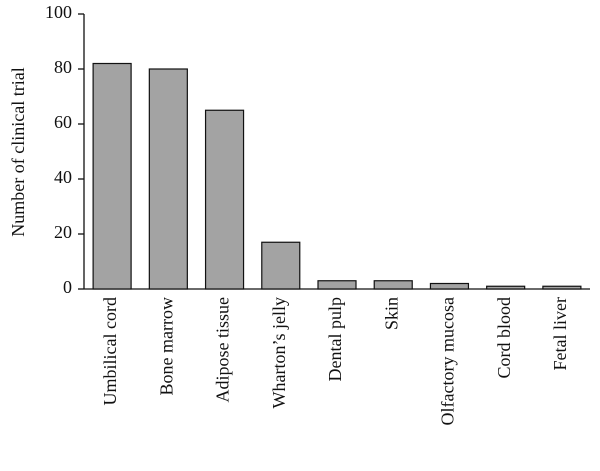  I want to click on y-tick-label: 20, so click(63, 232).